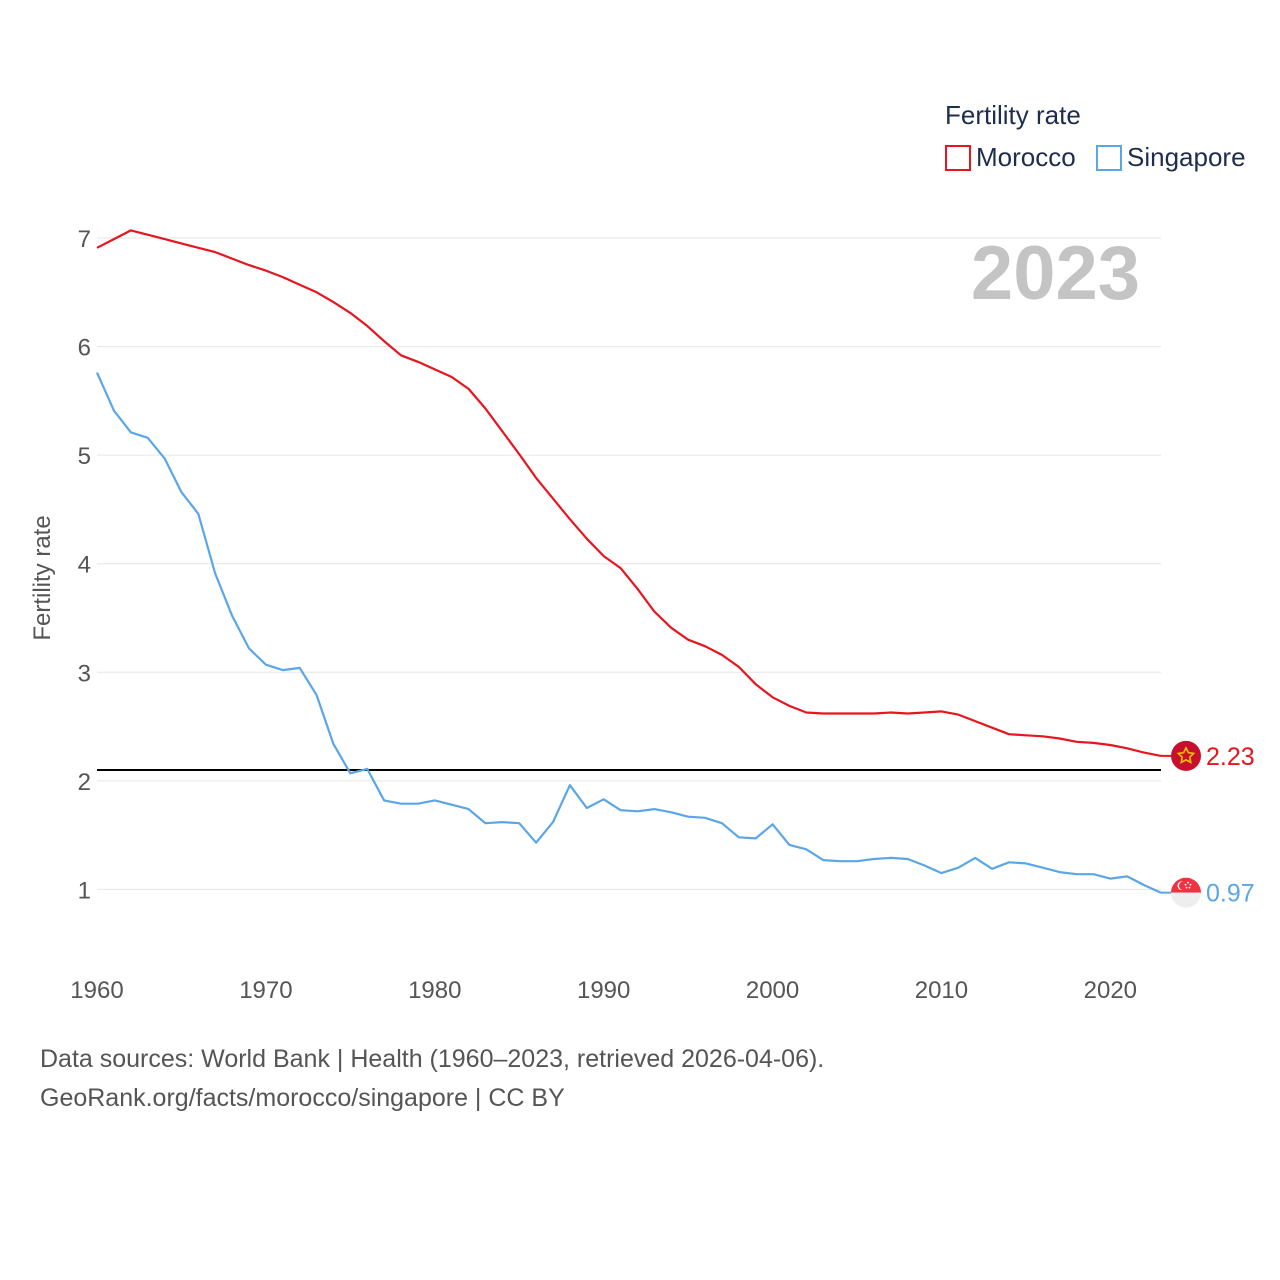  I want to click on y-axis-label: Fertility rate, so click(42, 577).